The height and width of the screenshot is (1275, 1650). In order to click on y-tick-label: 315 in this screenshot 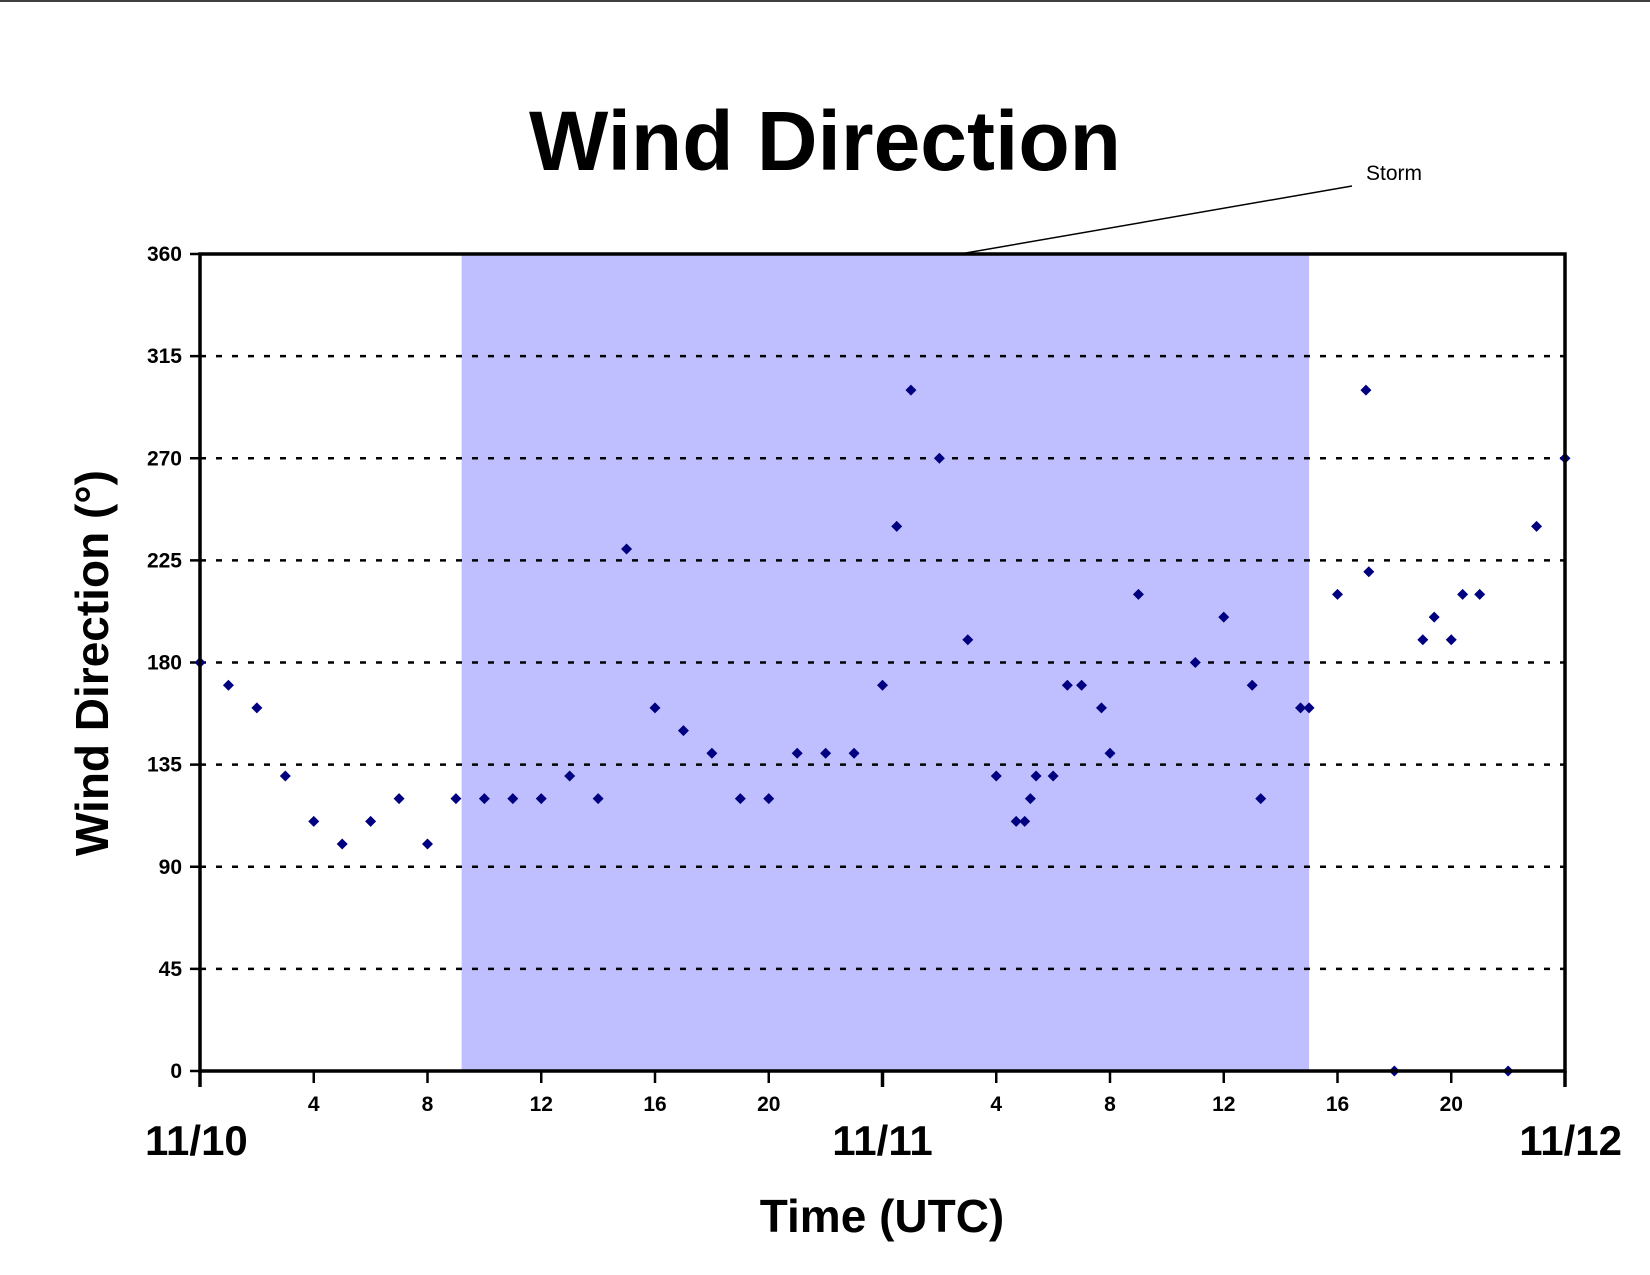, I will do `click(164, 356)`.